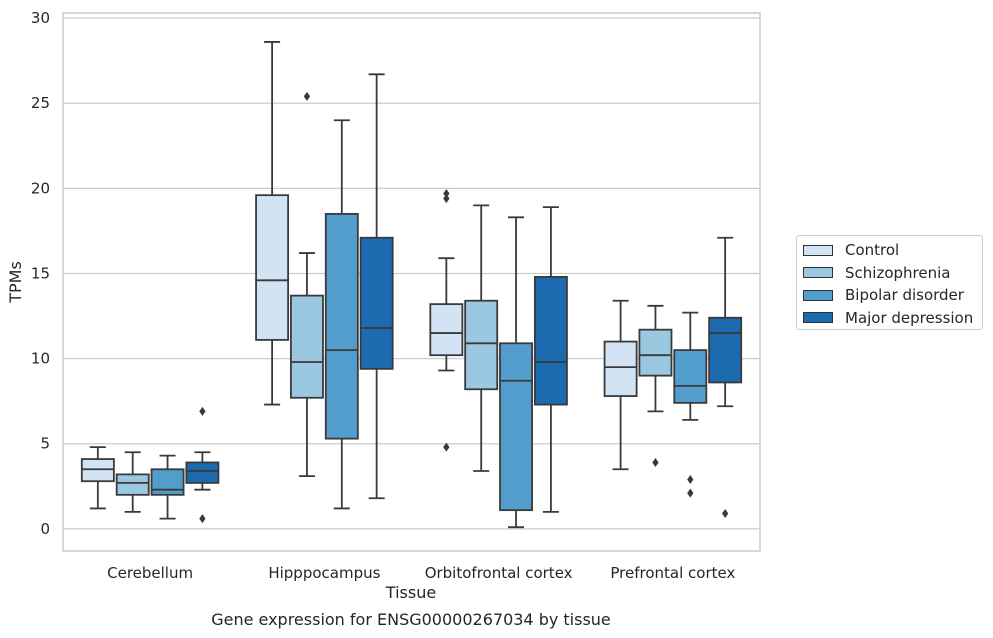  I want to click on y-tick-label: 30, so click(40, 18).